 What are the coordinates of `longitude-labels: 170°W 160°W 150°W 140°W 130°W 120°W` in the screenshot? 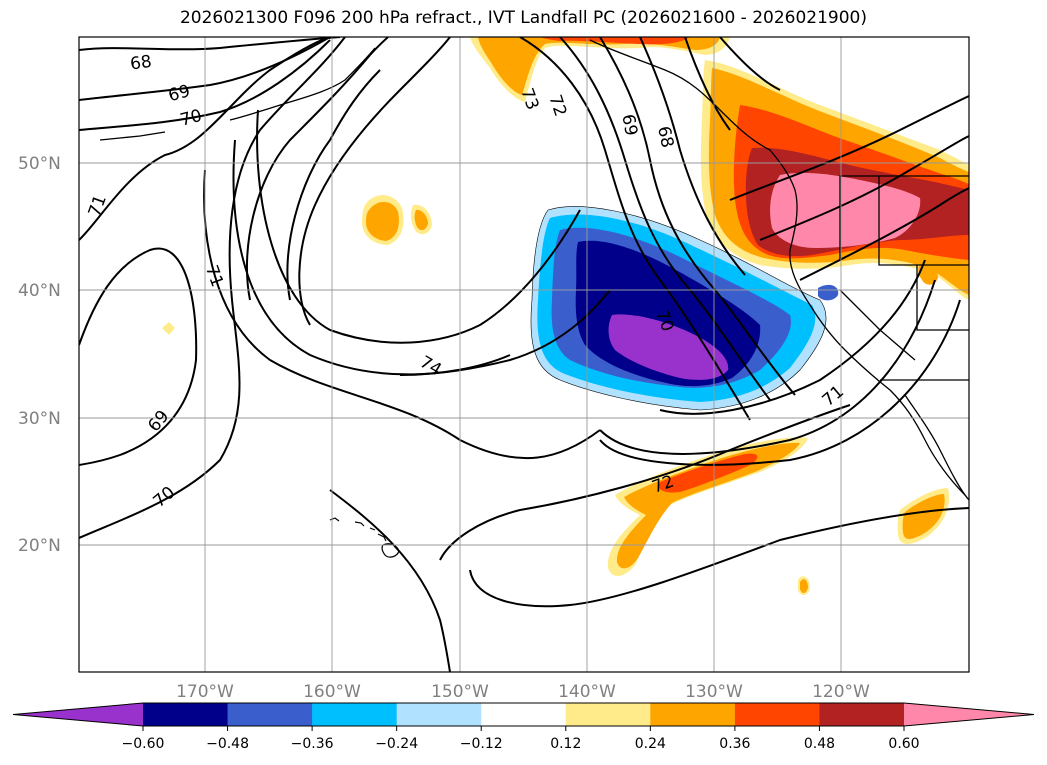 It's located at (523, 692).